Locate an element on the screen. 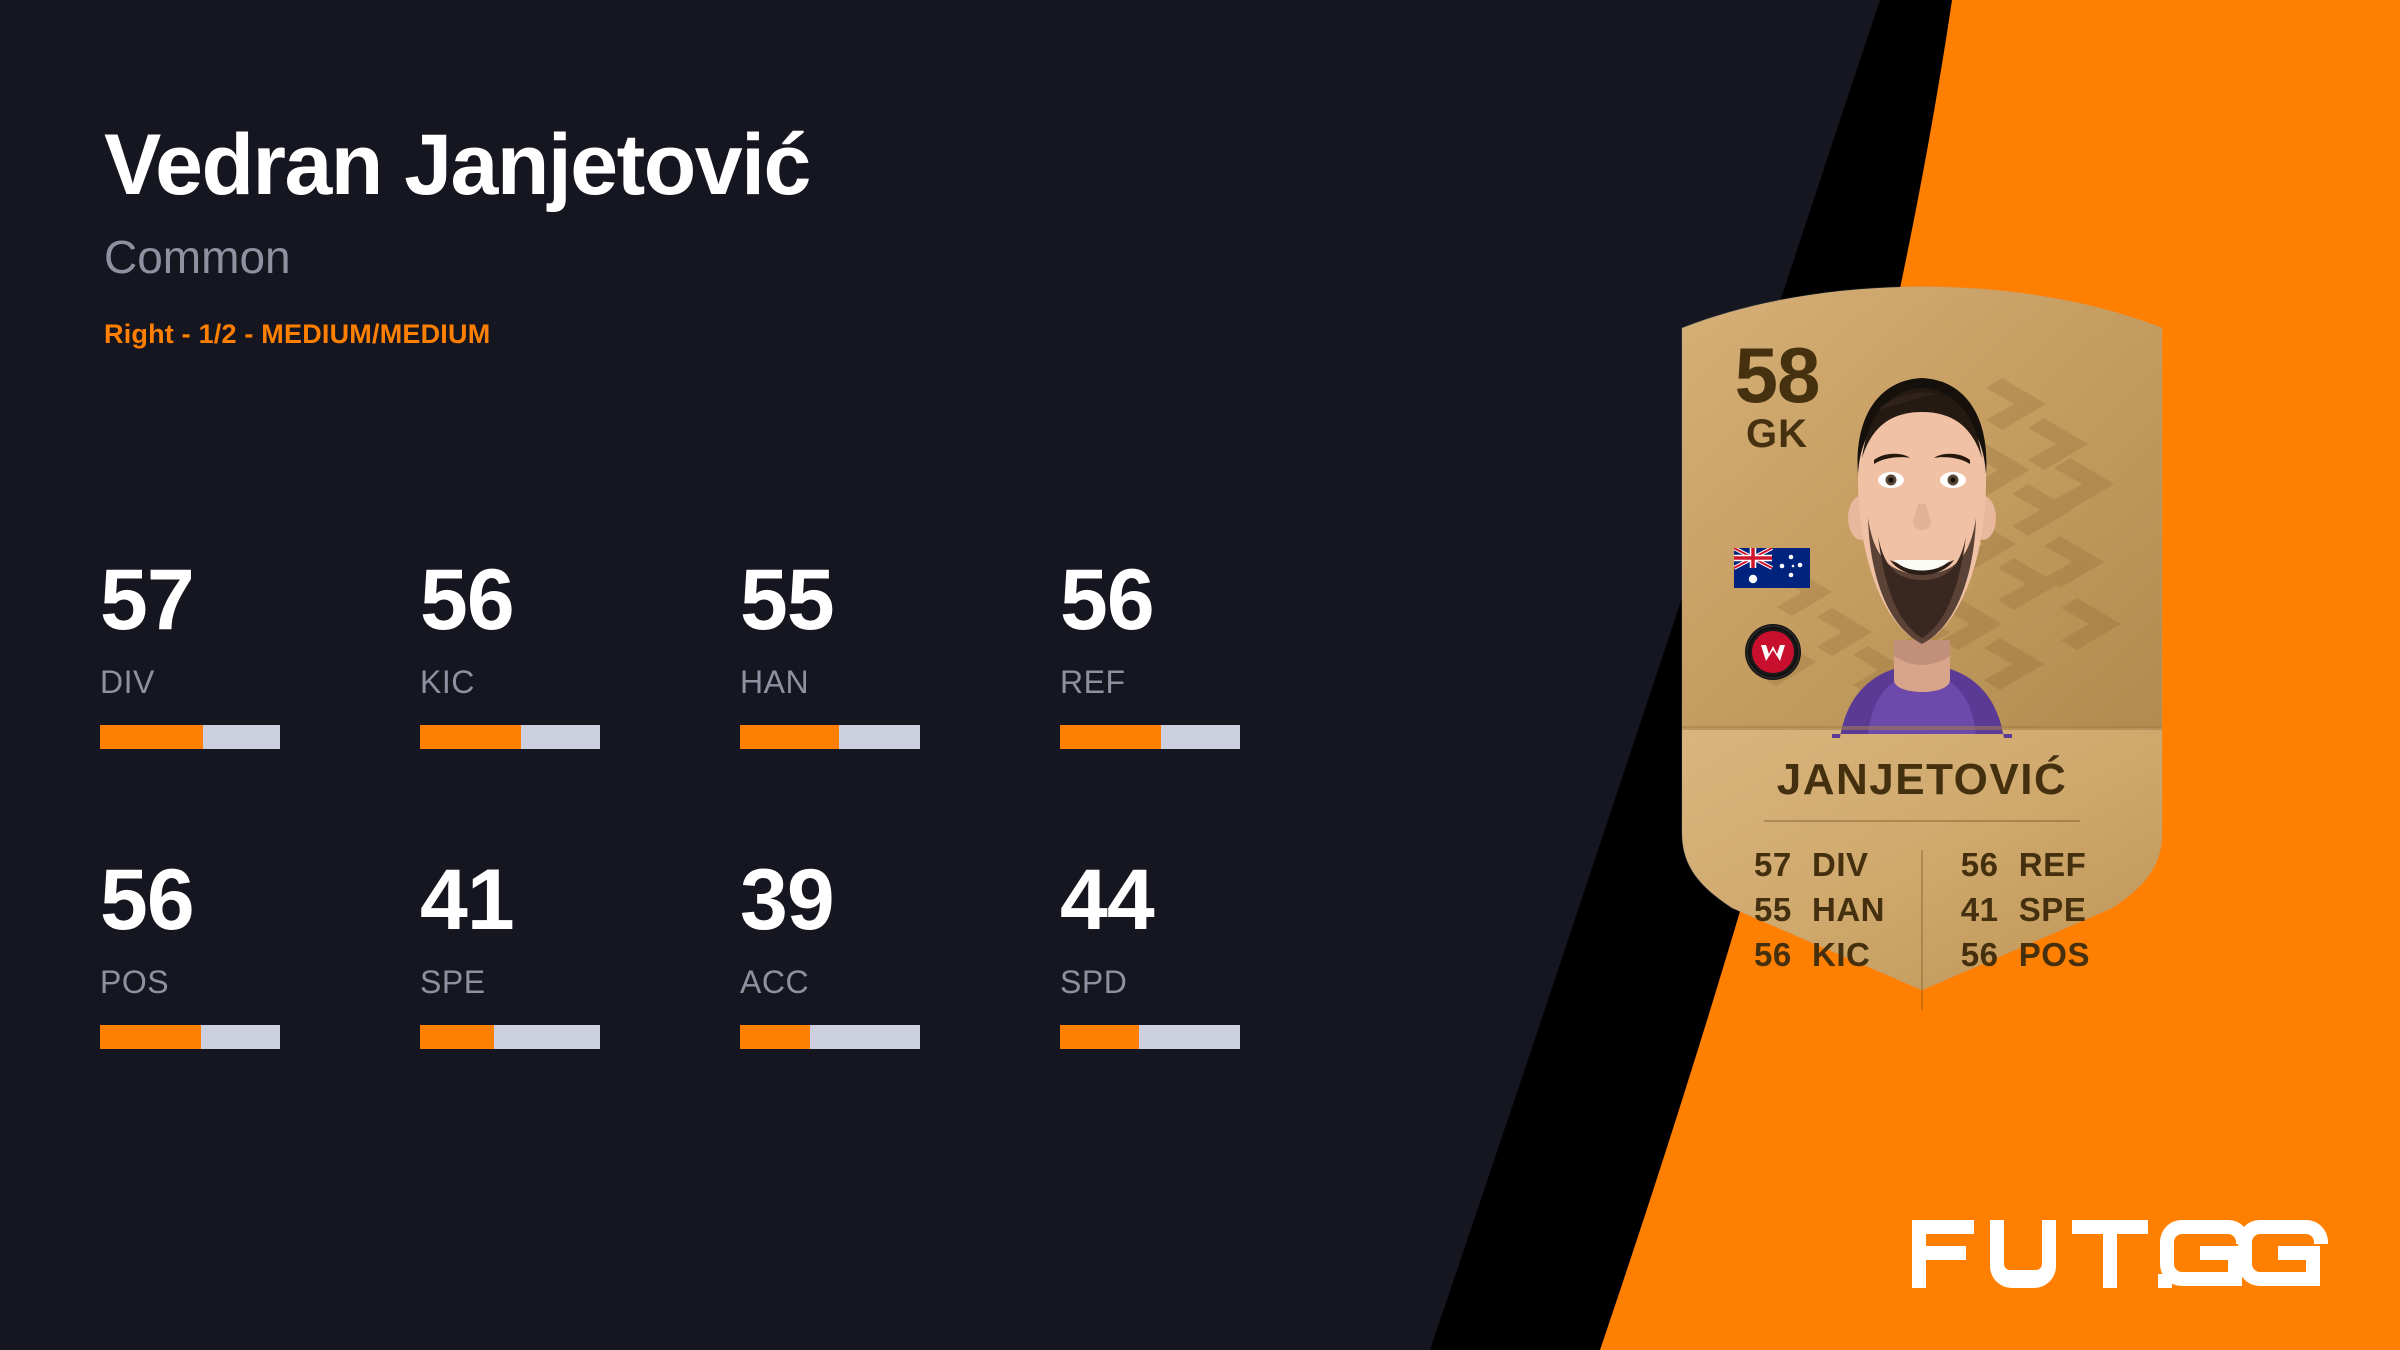 The height and width of the screenshot is (1350, 2400). futgg-logo is located at coordinates (2118, 1254).